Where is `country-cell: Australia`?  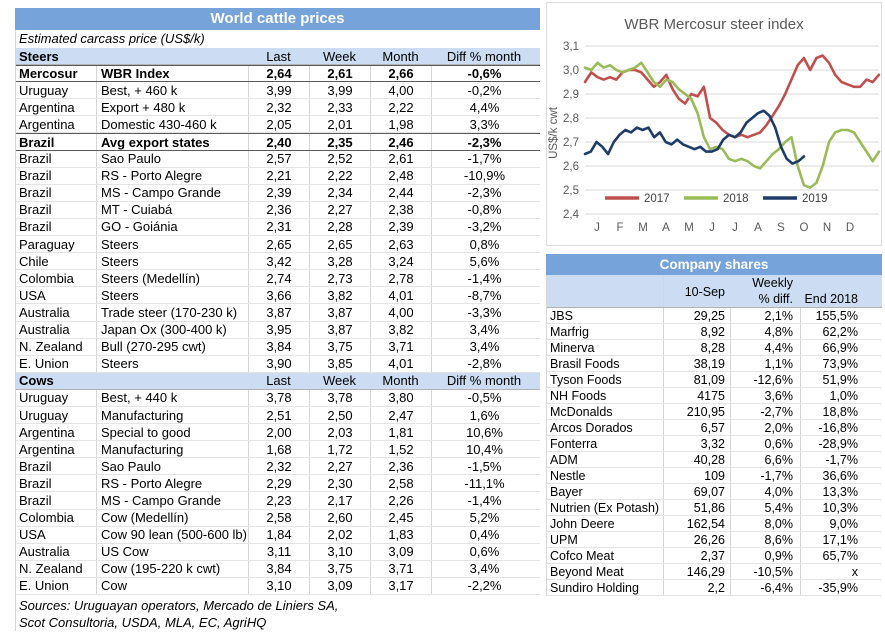 country-cell: Australia is located at coordinates (44, 330).